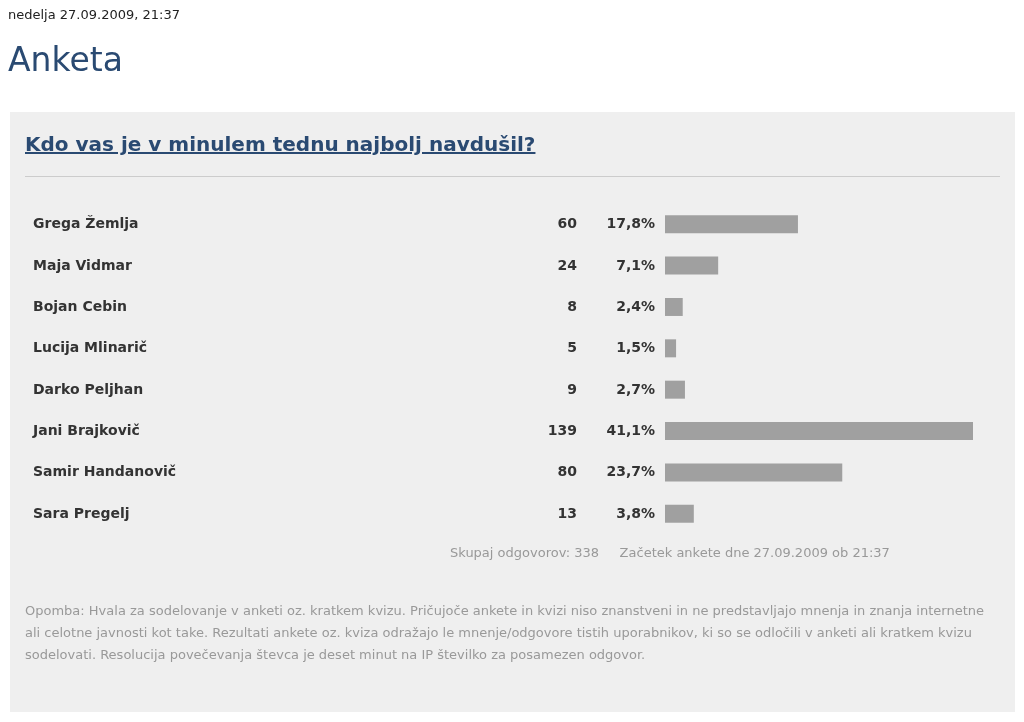  What do you see at coordinates (635, 264) in the screenshot?
I see `text: 7,1%` at bounding box center [635, 264].